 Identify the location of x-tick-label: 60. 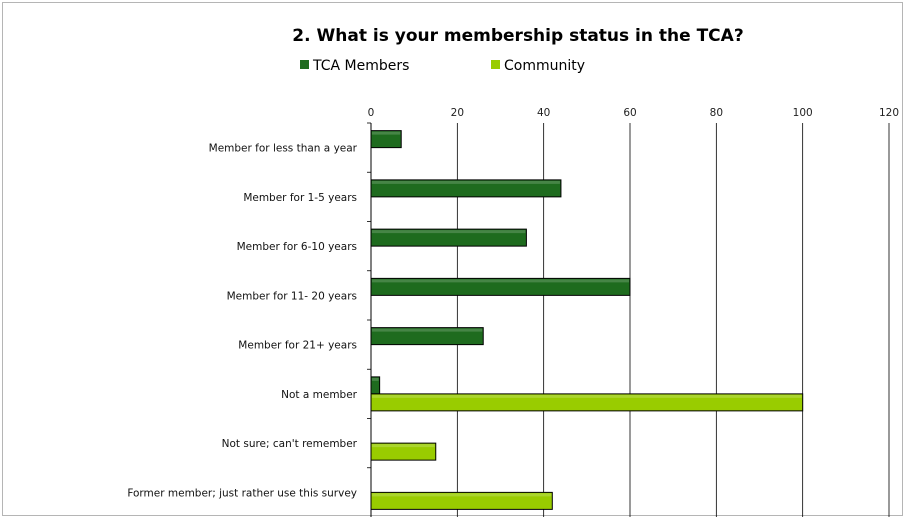
(629, 113).